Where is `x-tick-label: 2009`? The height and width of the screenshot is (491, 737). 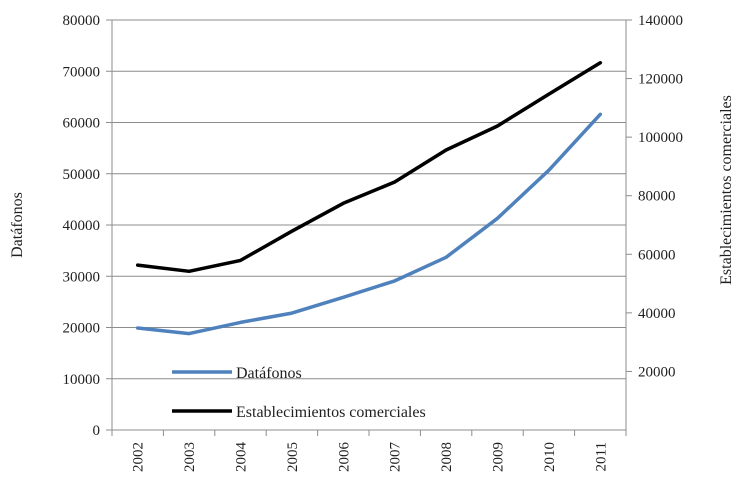 x-tick-label: 2009 is located at coordinates (499, 457).